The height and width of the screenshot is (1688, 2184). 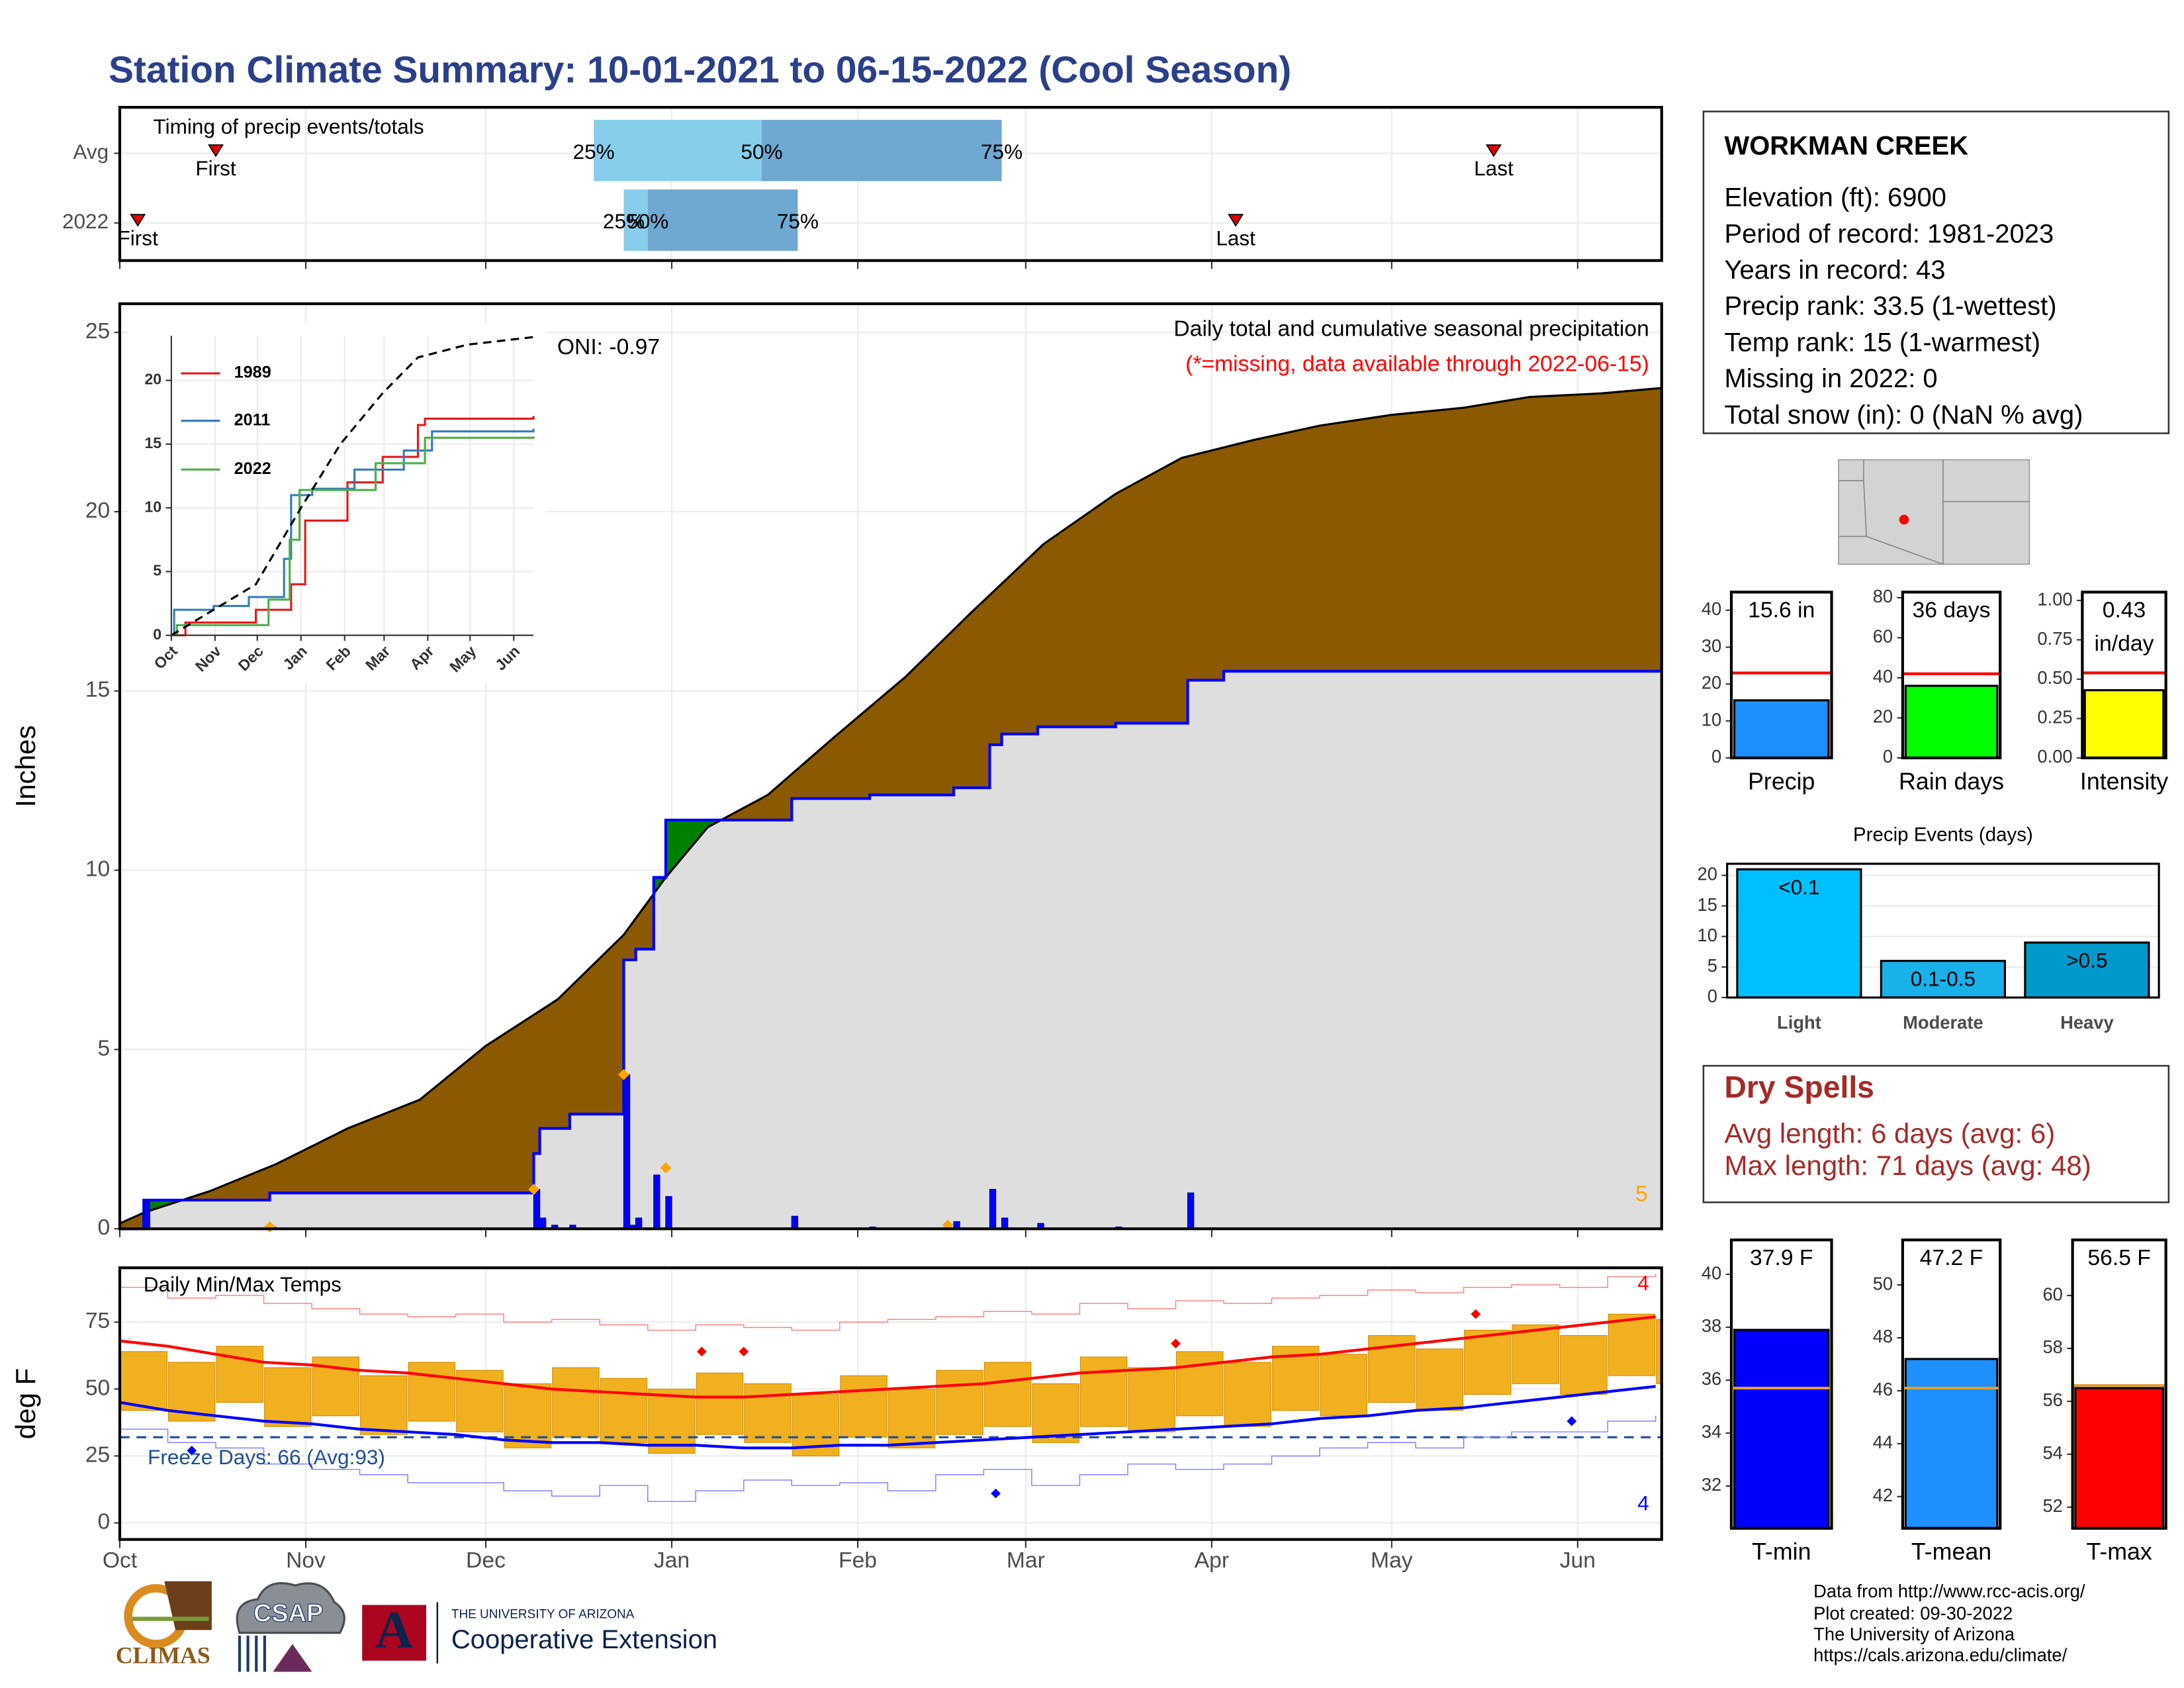 What do you see at coordinates (1781, 781) in the screenshot?
I see `x-tick-label: Precip` at bounding box center [1781, 781].